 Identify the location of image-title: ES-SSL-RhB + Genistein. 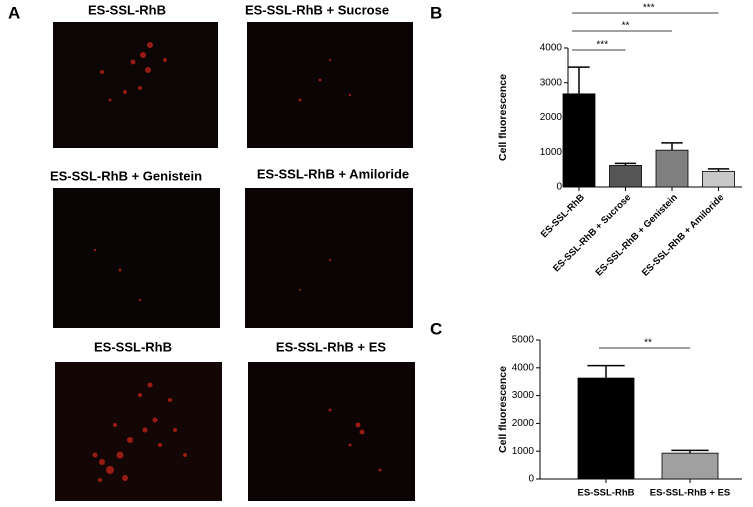
(126, 175).